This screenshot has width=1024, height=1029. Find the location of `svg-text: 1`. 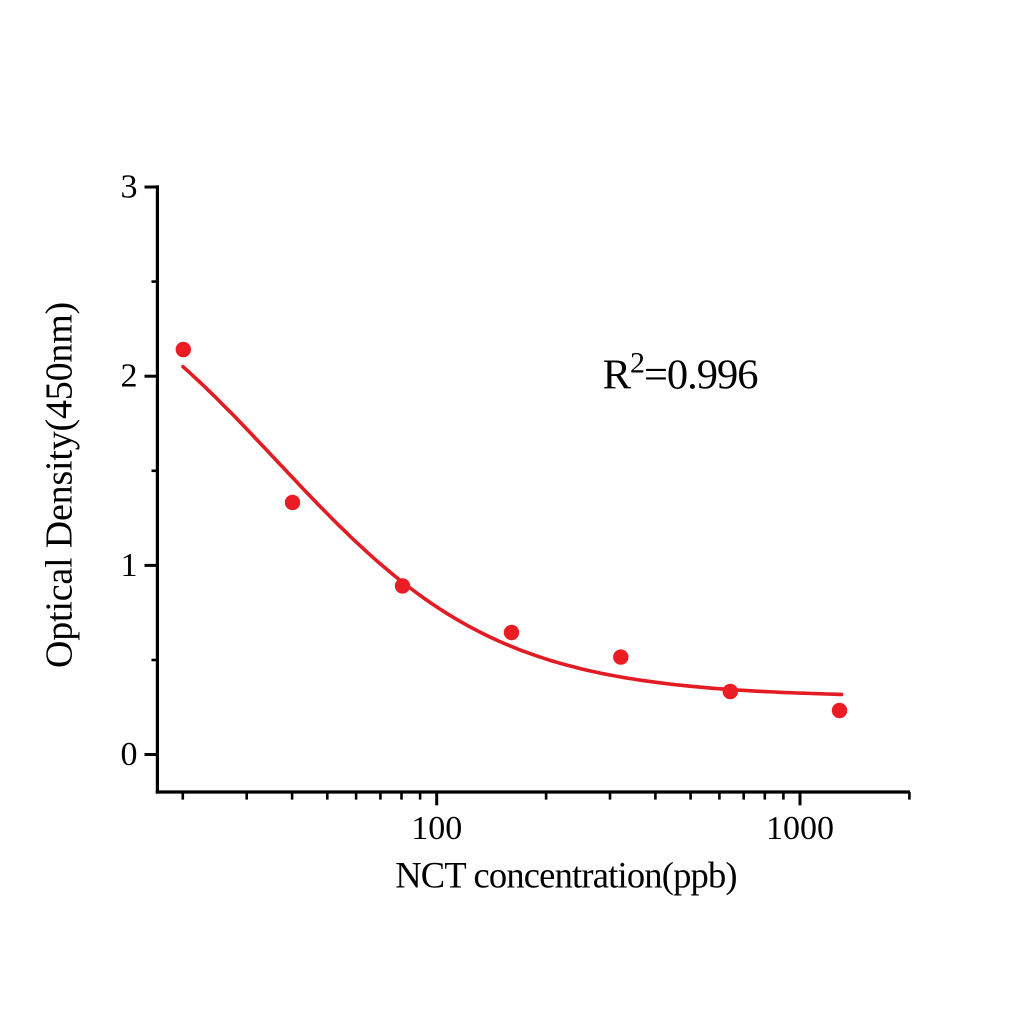

svg-text: 1 is located at coordinates (129, 565).